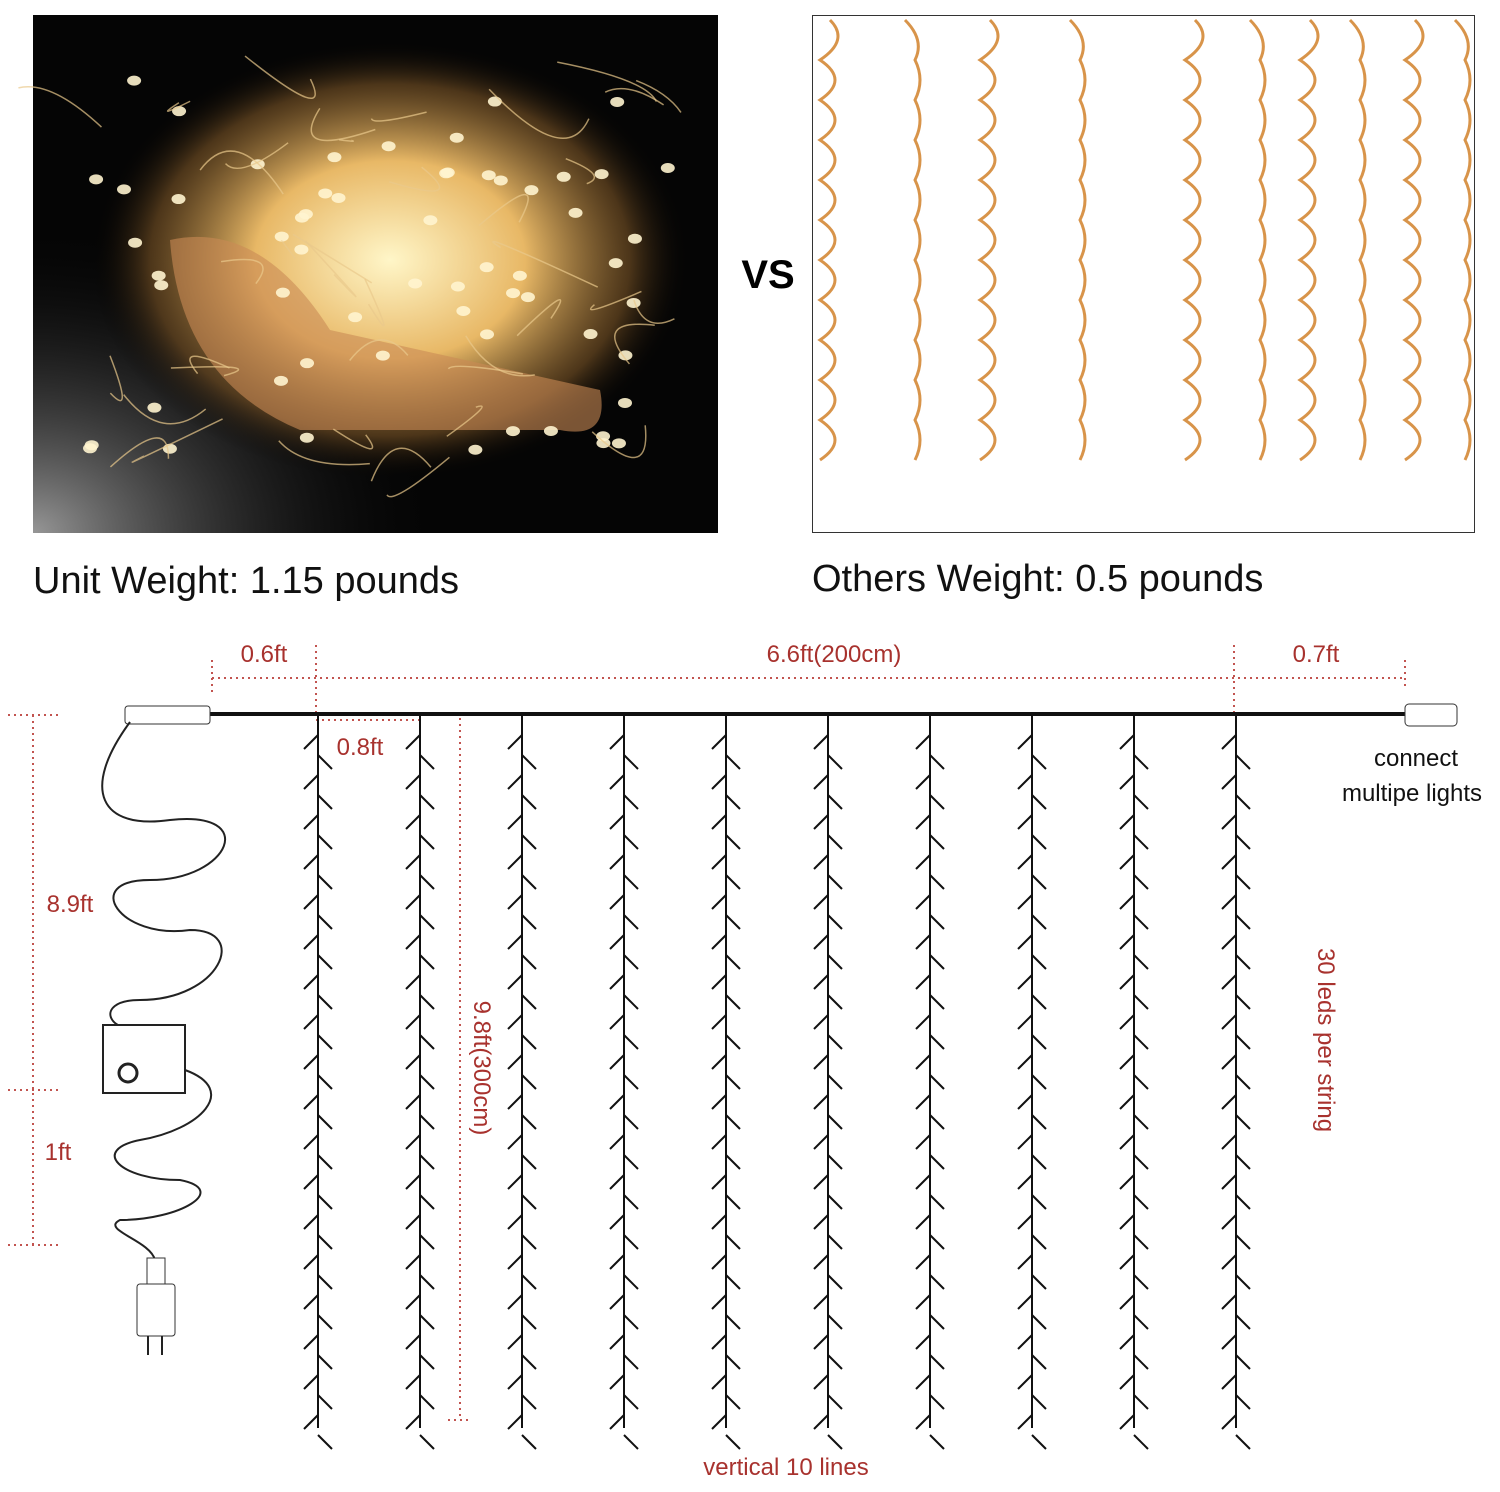 The width and height of the screenshot is (1500, 1492). I want to click on dimension-label: 0.6ft, so click(264, 654).